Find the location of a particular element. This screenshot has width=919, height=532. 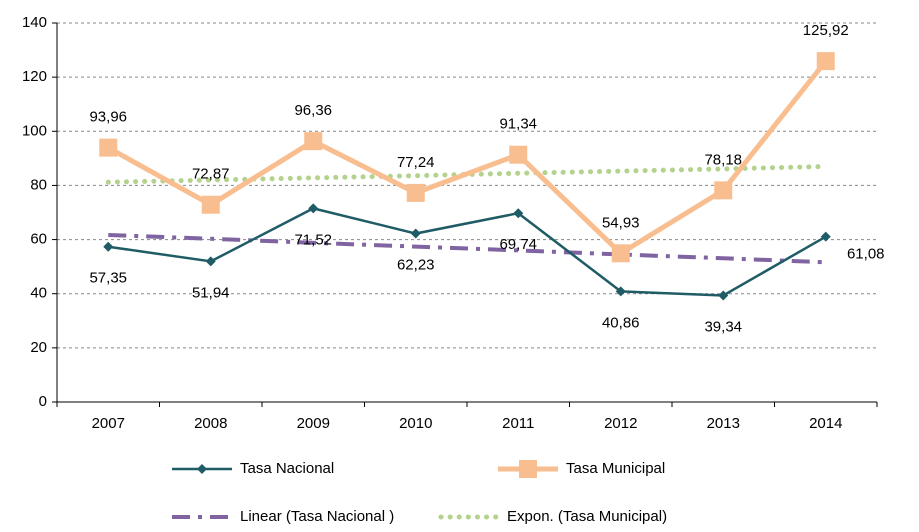

value-label: 125,92 is located at coordinates (826, 30).